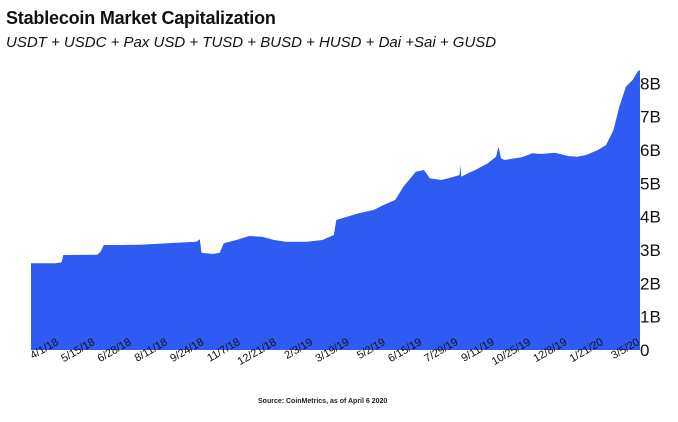 This screenshot has height=422, width=678. I want to click on y-tick-label: 3B, so click(650, 250).